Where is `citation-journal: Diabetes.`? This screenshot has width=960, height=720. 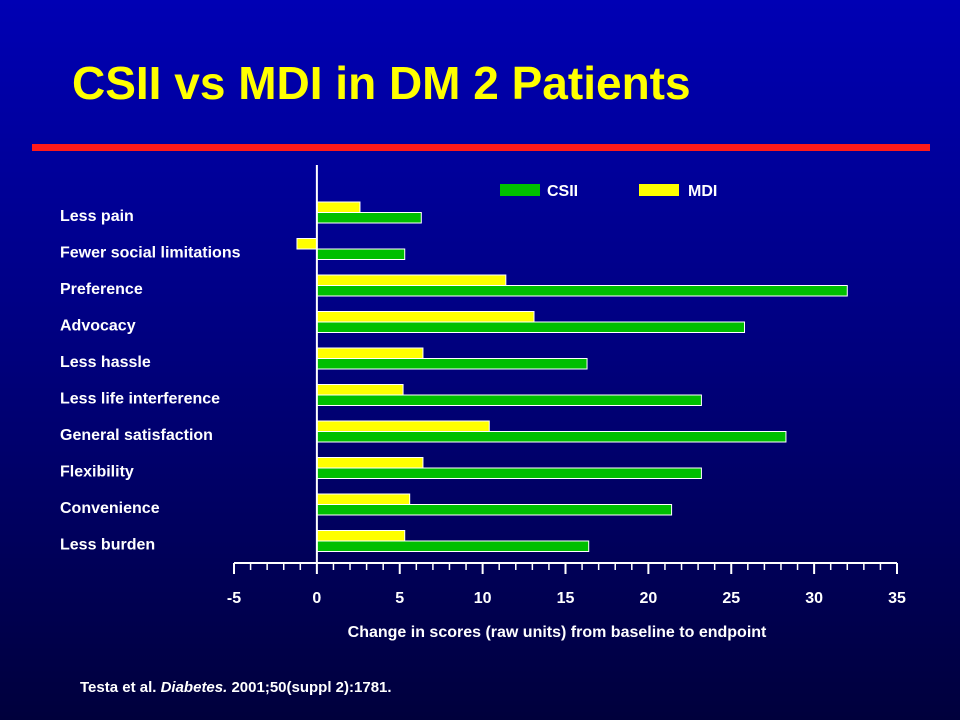
citation-journal: Diabetes. is located at coordinates (194, 687).